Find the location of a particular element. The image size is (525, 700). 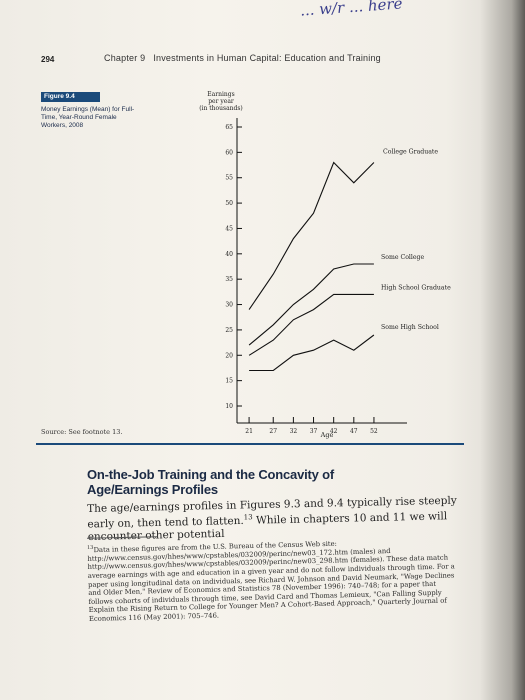

x-tick-label: 37 is located at coordinates (314, 431).